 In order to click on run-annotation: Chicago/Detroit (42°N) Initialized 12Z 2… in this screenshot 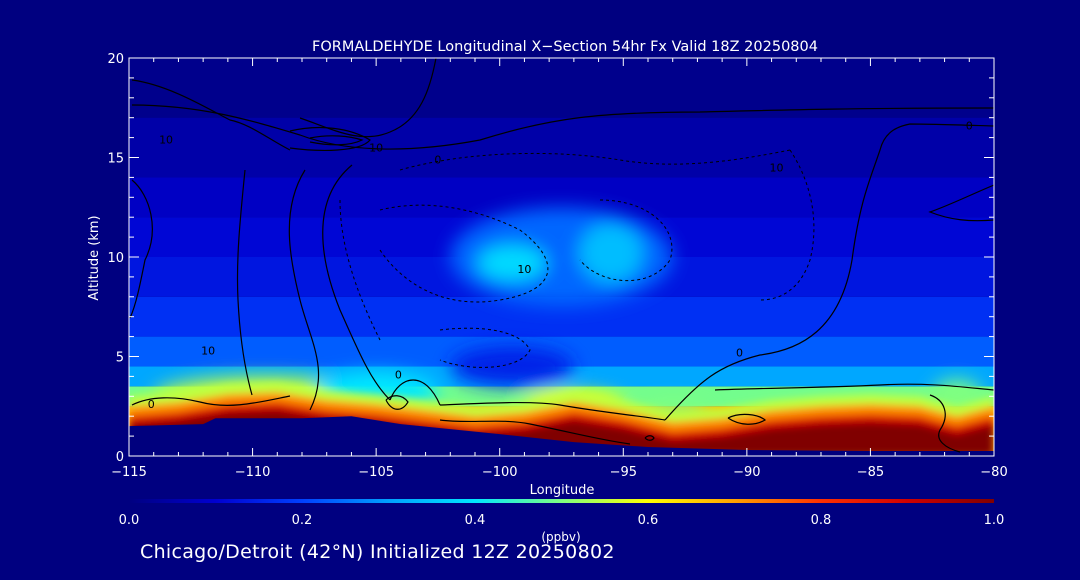, I will do `click(377, 552)`.